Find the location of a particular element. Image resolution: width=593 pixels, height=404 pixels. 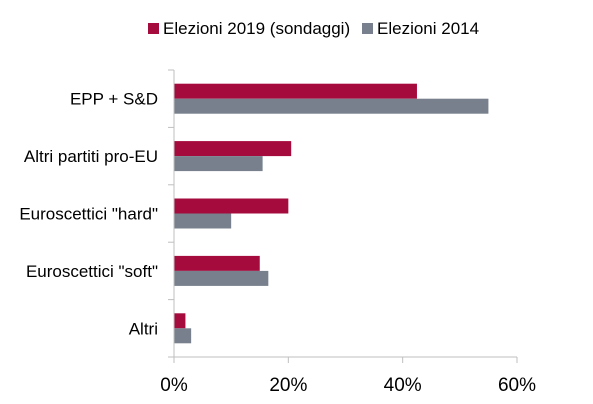

category-label: Altri is located at coordinates (143, 328).